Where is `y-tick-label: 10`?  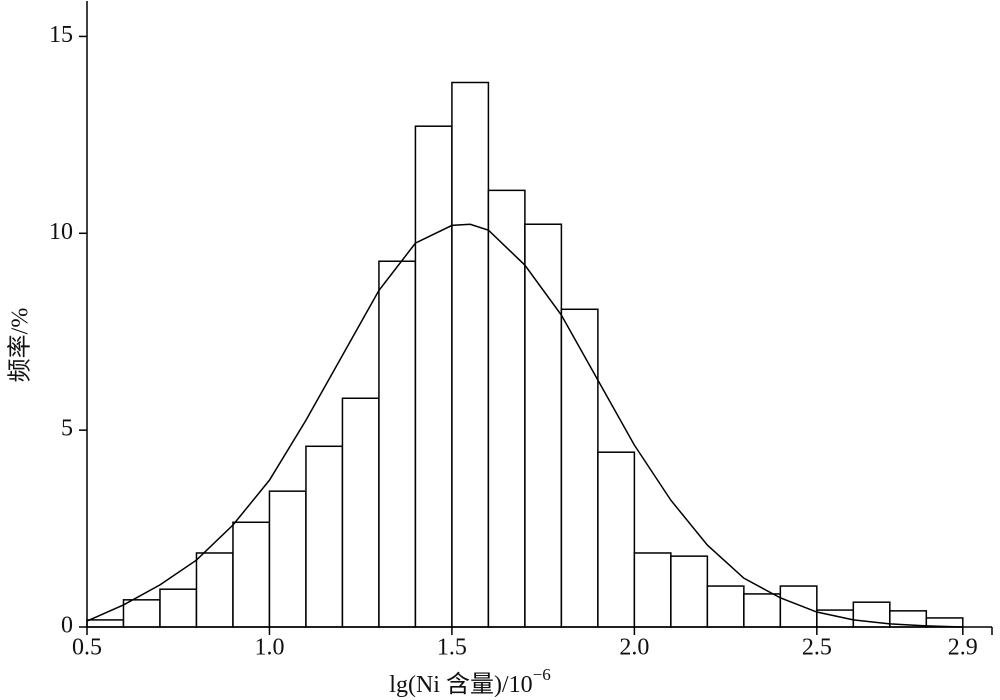 y-tick-label: 10 is located at coordinates (61, 232).